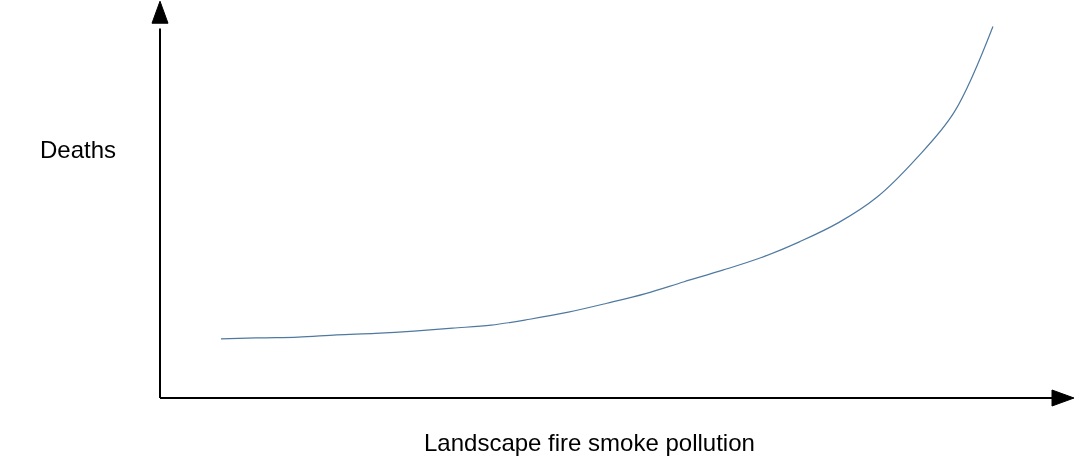  What do you see at coordinates (78, 149) in the screenshot?
I see `y-axis-title: Deaths` at bounding box center [78, 149].